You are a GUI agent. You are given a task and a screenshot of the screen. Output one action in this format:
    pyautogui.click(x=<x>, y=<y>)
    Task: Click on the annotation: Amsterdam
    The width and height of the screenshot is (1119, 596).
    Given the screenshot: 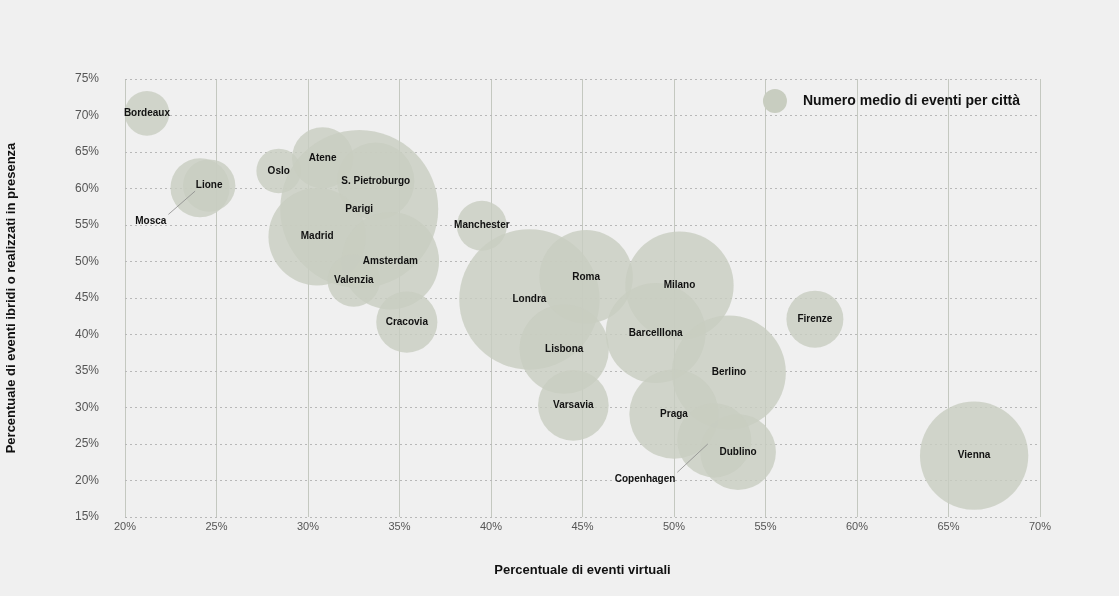 What is the action you would take?
    pyautogui.click(x=390, y=260)
    